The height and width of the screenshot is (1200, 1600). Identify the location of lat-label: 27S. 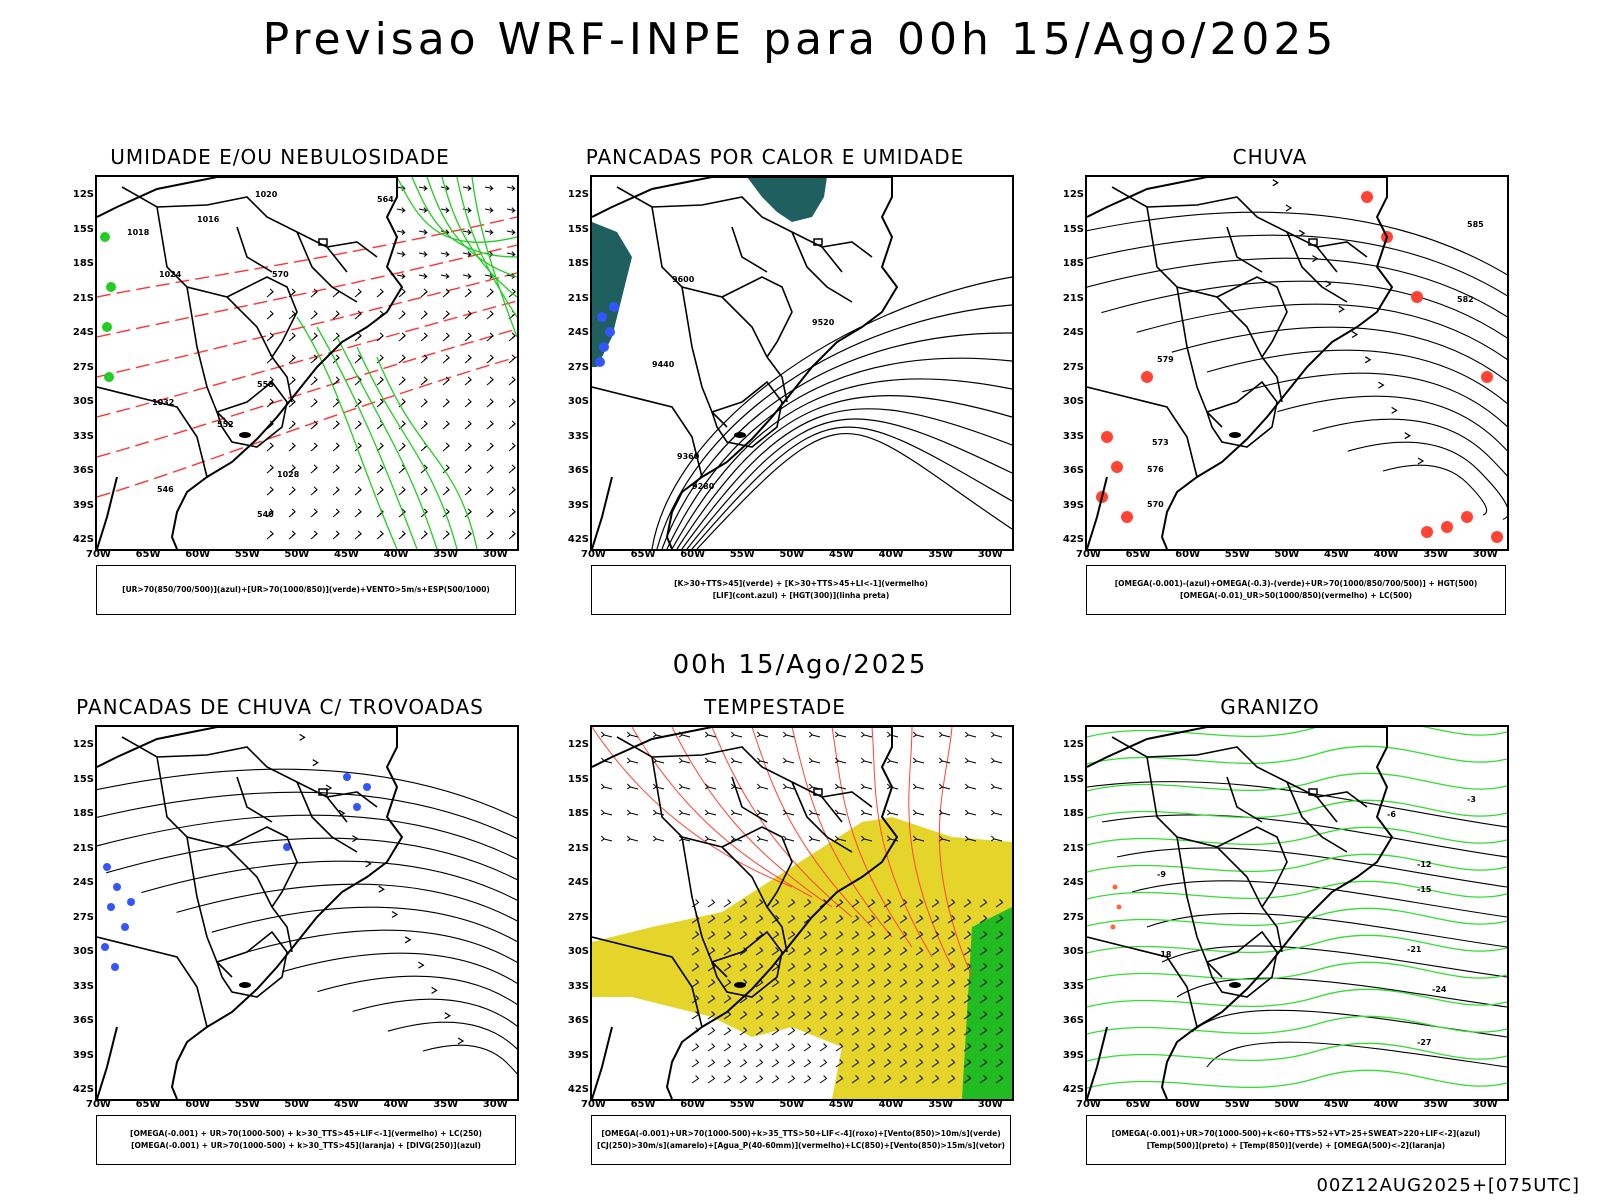
(83, 917).